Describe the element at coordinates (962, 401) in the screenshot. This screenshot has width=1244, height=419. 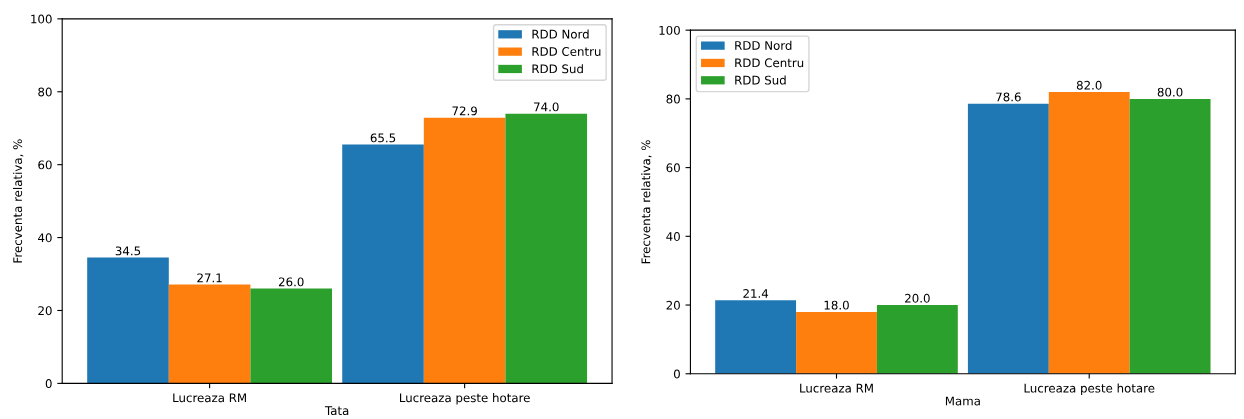
I see `x-axis-title: Mama` at that location.